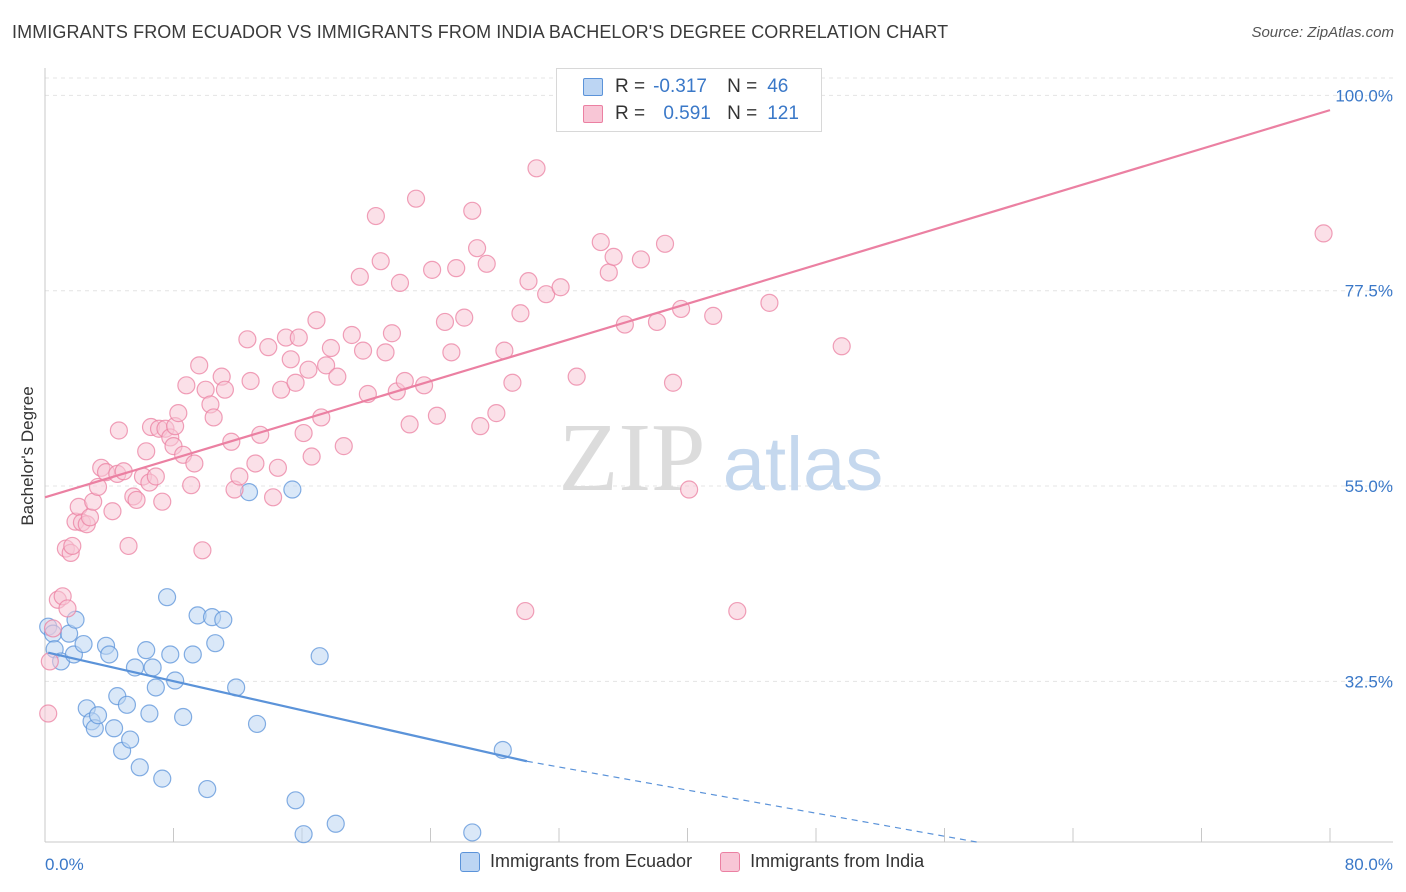 The height and width of the screenshot is (892, 1406). I want to click on y-tick-label: 55.0%, so click(1369, 486).